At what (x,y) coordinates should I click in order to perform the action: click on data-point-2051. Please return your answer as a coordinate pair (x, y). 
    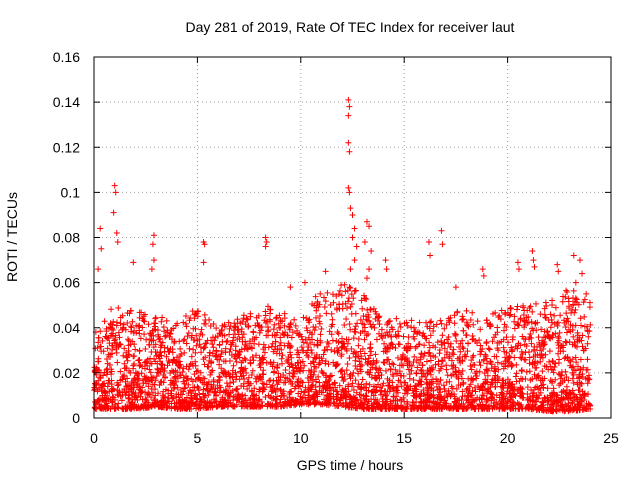
    Looking at the image, I should click on (258, 325).